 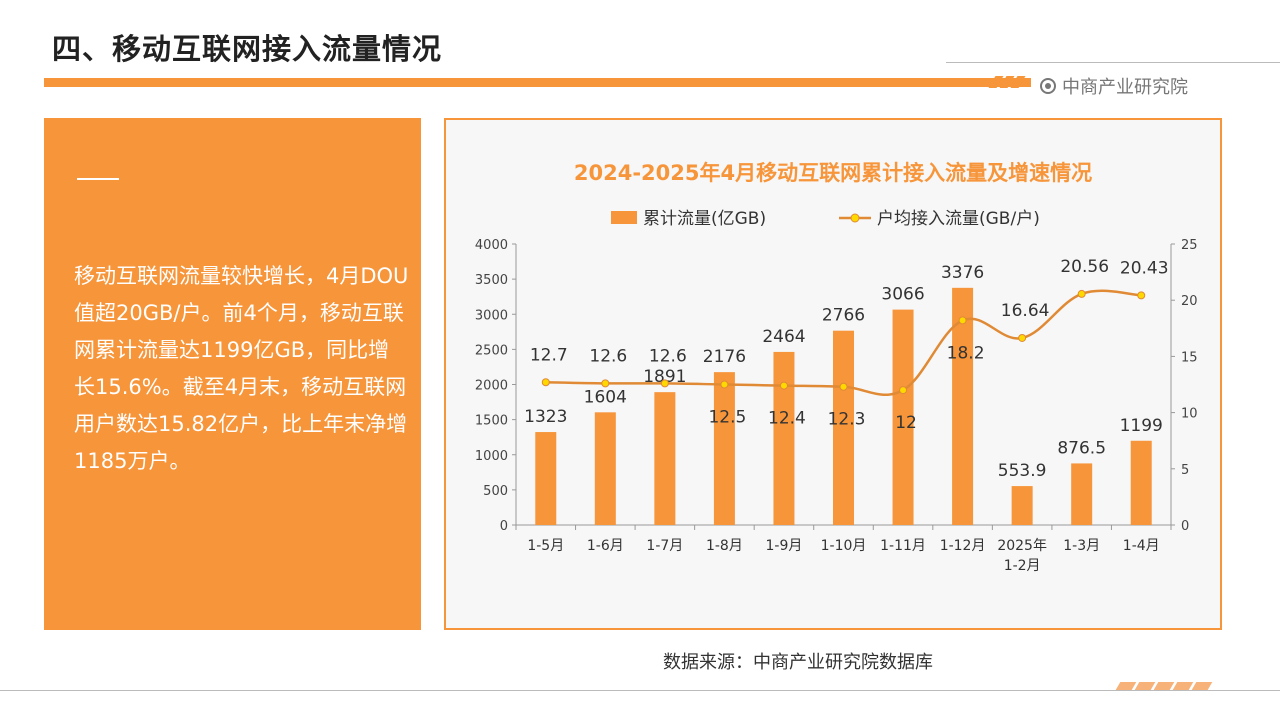 What do you see at coordinates (545, 417) in the screenshot?
I see `bar-value-label: 1323` at bounding box center [545, 417].